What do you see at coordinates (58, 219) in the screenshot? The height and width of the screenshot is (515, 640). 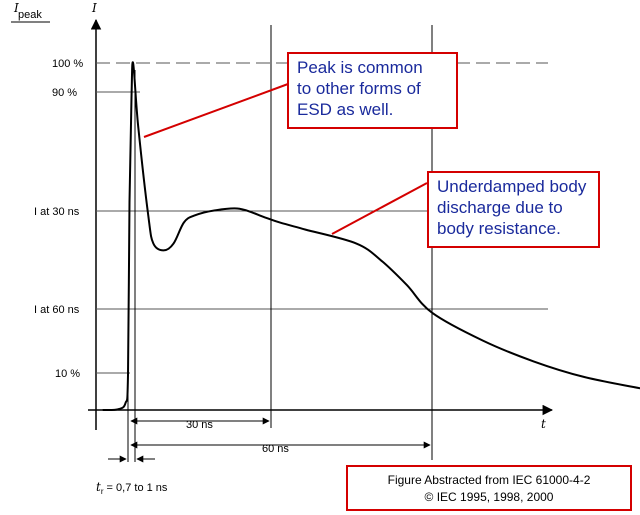 I see `y-tick-labels: 100 % 90 % I at 30 ns I at 60 ns 10 %` at bounding box center [58, 219].